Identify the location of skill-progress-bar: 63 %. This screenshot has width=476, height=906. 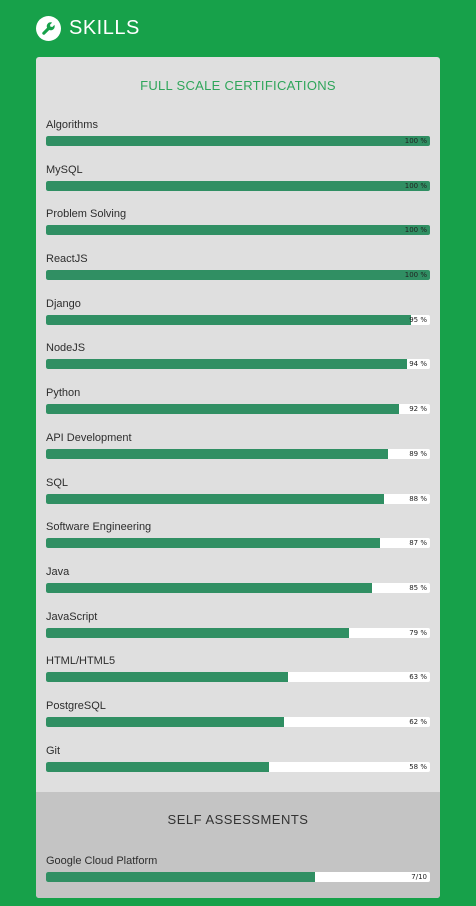
(238, 677).